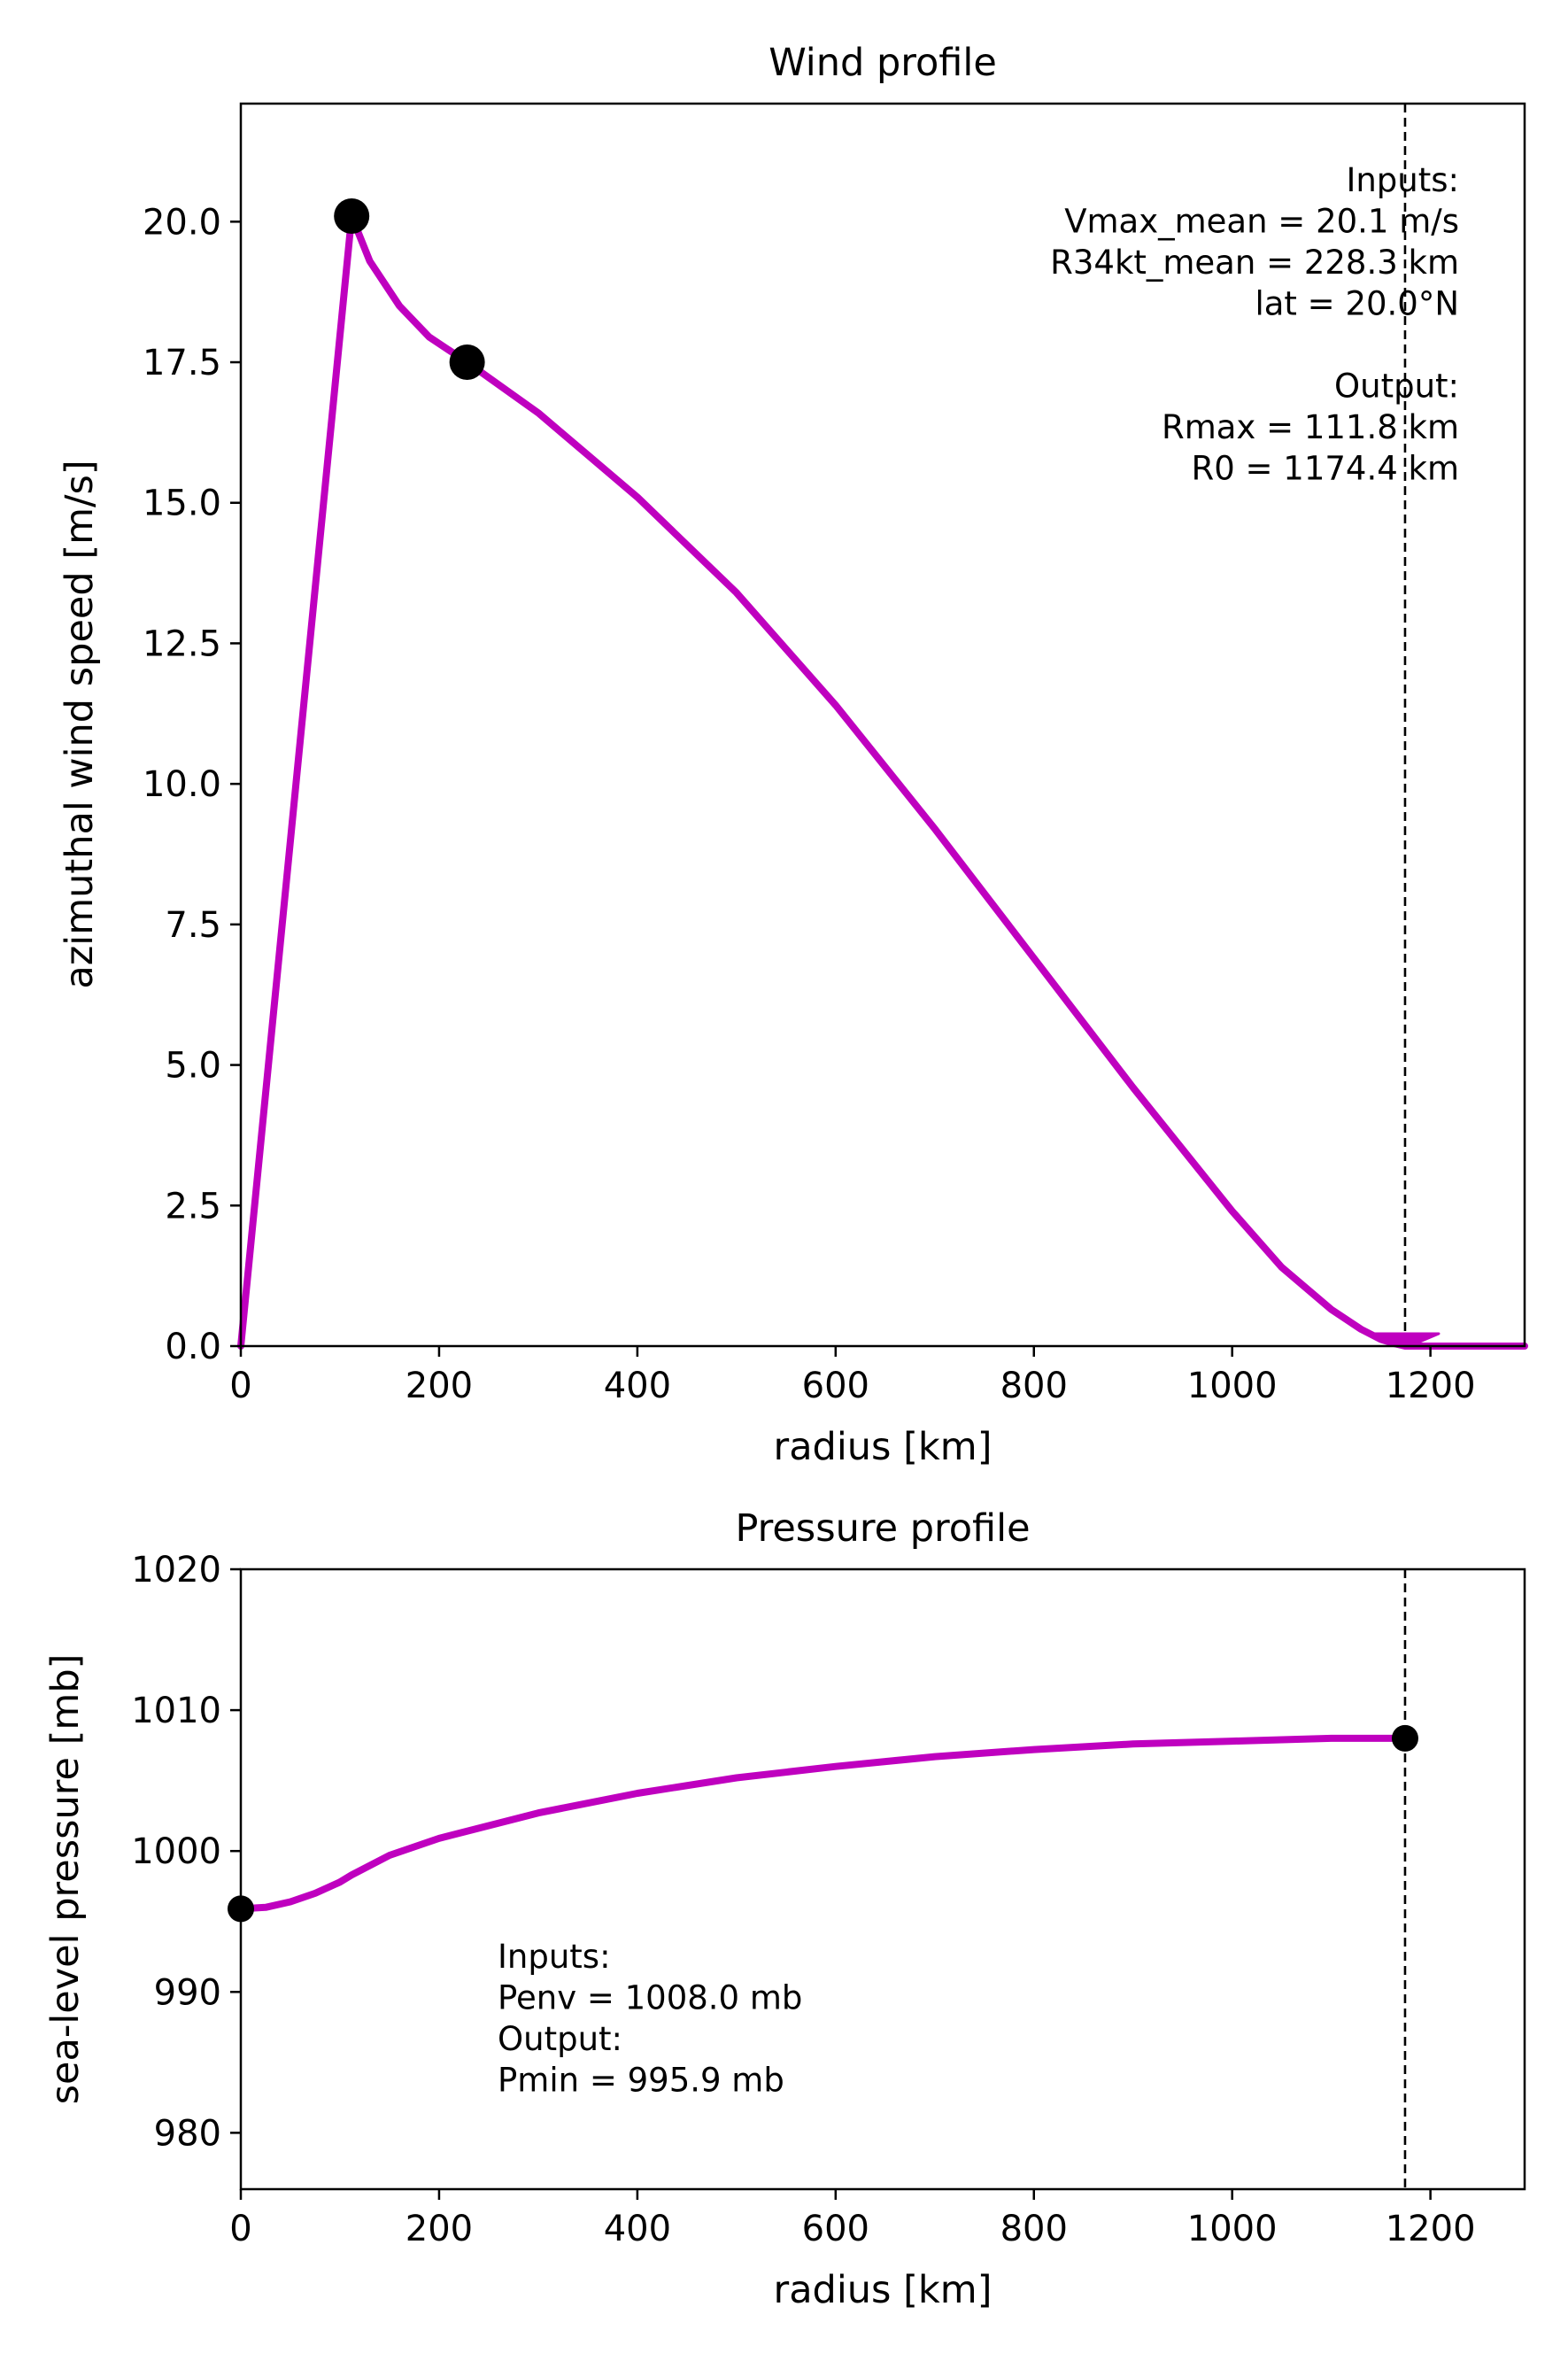 Image resolution: width=1568 pixels, height=2353 pixels. What do you see at coordinates (80, 724) in the screenshot?
I see `wind-y-axis-label: azimuthal wind speed [m/s]` at bounding box center [80, 724].